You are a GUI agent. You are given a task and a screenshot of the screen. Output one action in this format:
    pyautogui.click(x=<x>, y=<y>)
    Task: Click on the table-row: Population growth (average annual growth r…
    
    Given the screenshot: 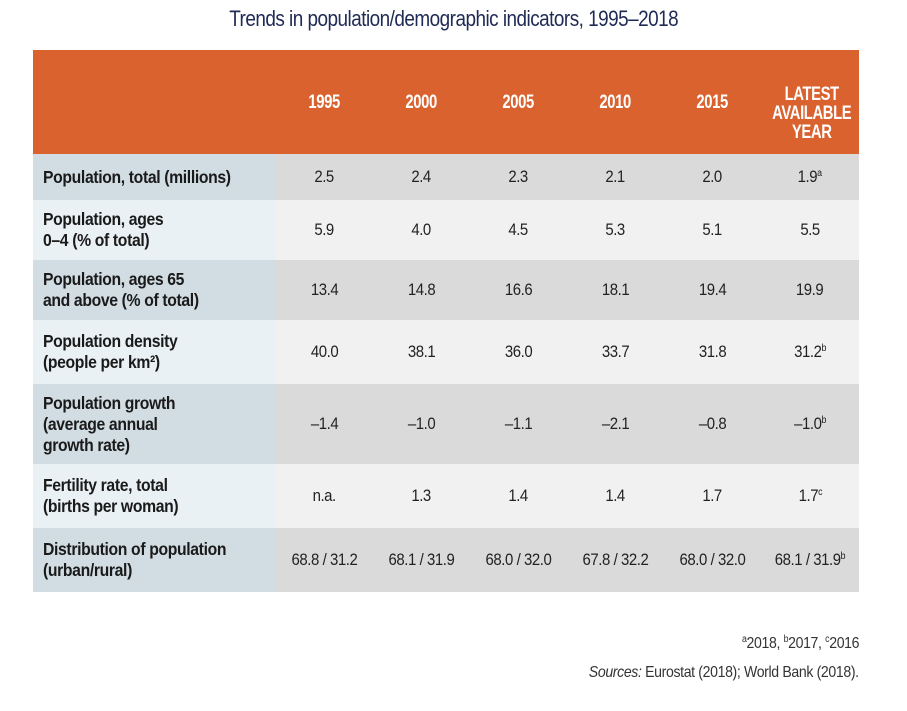 What is the action you would take?
    pyautogui.click(x=446, y=424)
    